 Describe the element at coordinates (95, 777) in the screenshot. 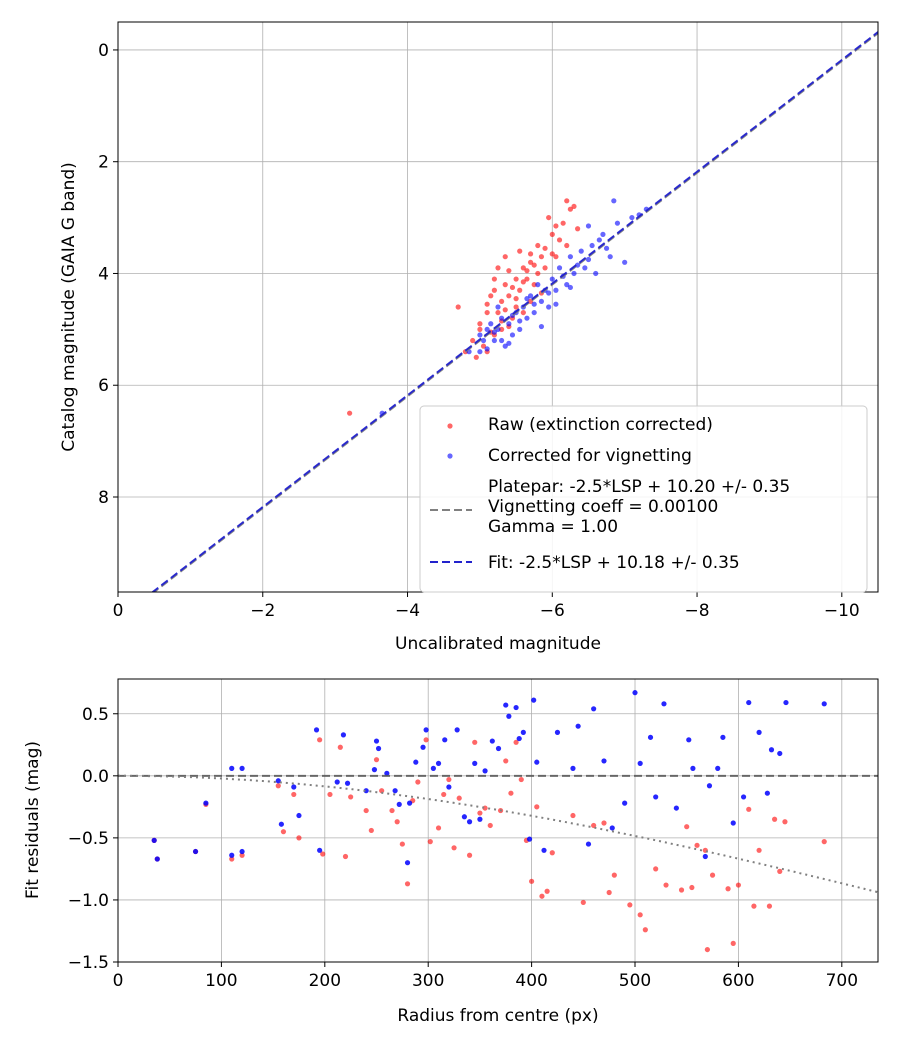

I see `bottom-y-tick-label: 0.0` at that location.